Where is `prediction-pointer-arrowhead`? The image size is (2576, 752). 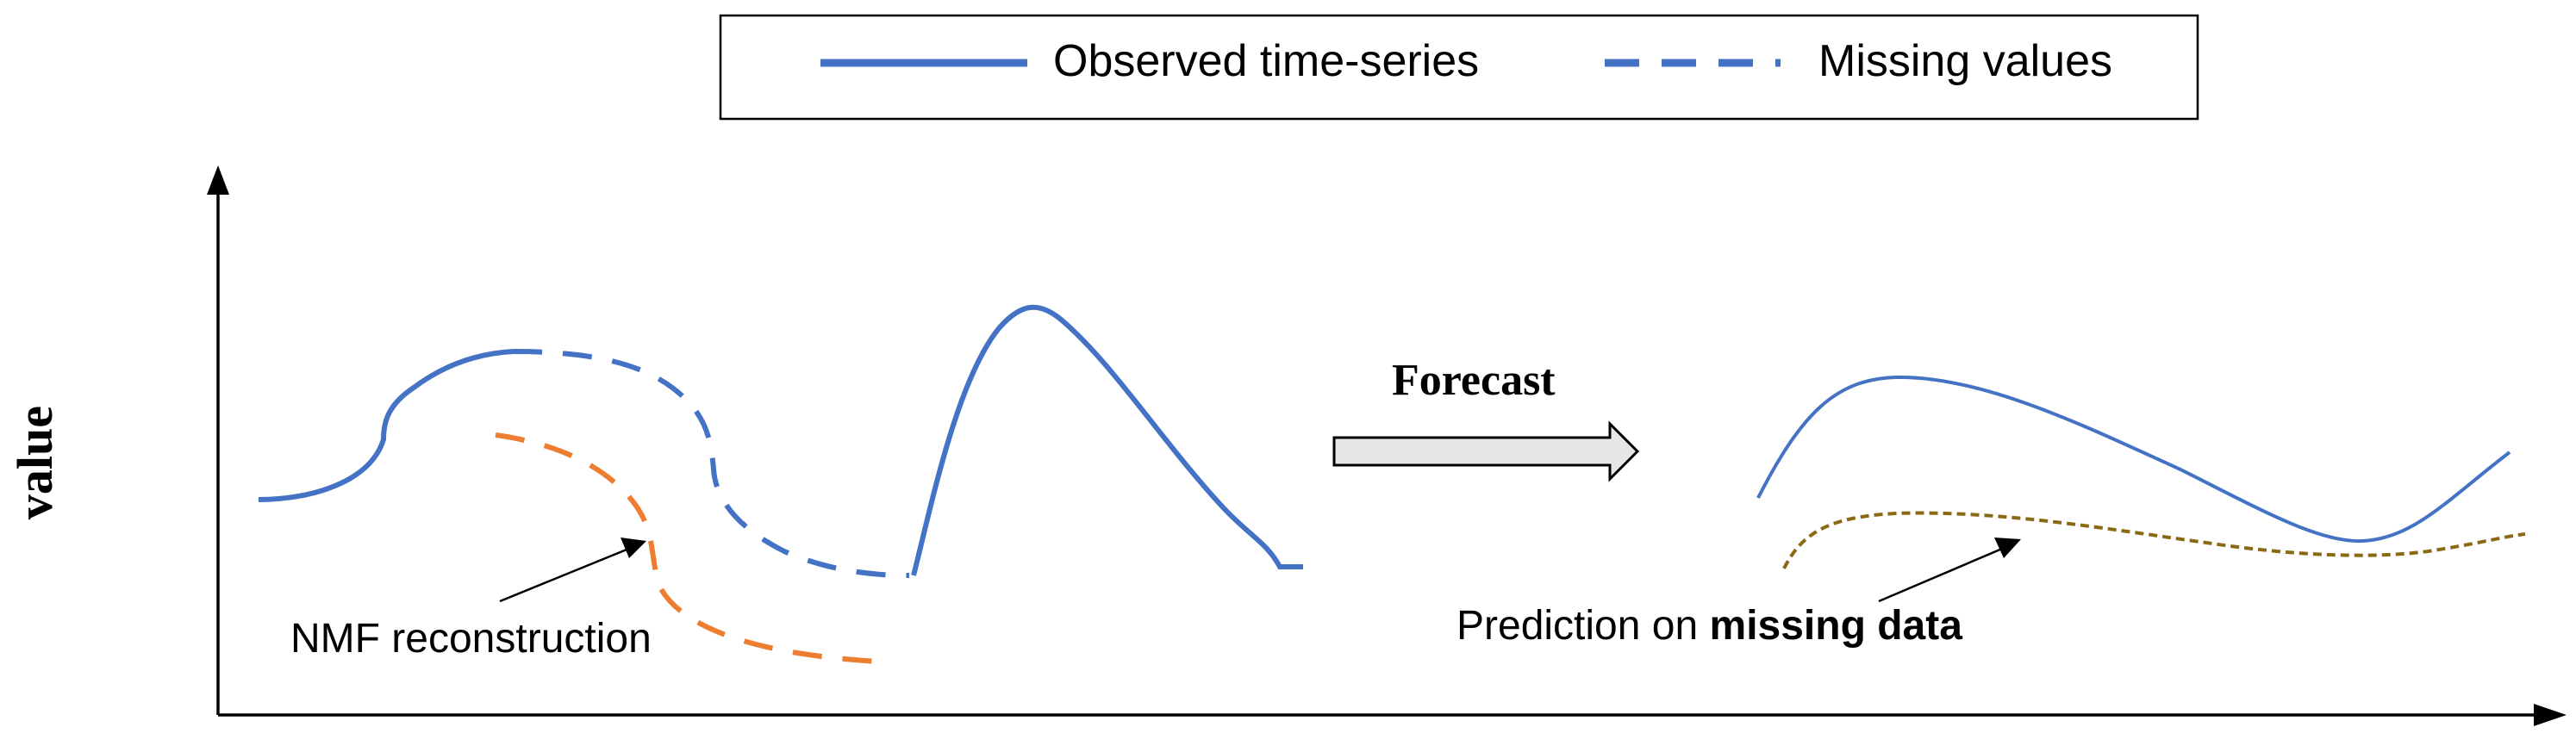 prediction-pointer-arrowhead is located at coordinates (2007, 548).